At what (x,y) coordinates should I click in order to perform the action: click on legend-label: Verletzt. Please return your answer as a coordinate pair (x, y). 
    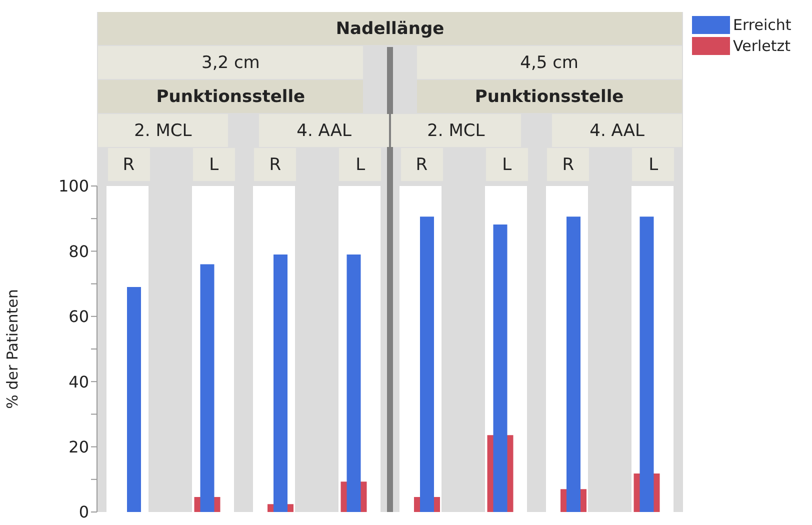
    Looking at the image, I should click on (762, 45).